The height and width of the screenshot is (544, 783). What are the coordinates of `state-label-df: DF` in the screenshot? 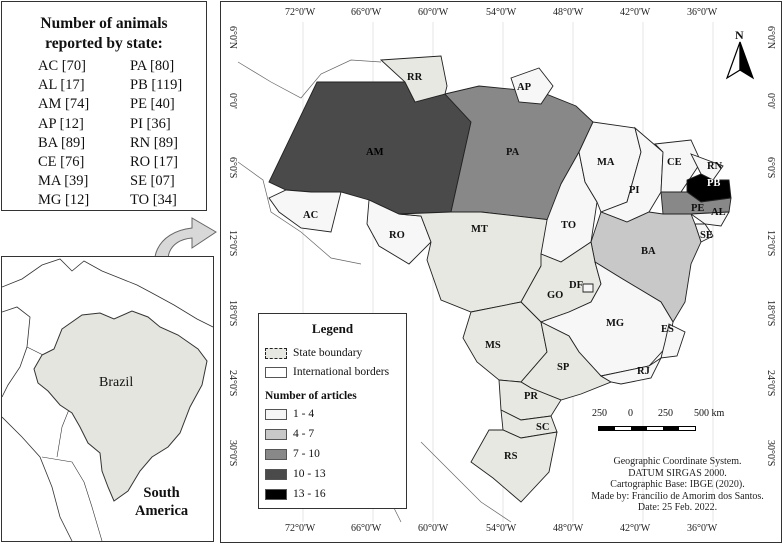 It's located at (576, 285).